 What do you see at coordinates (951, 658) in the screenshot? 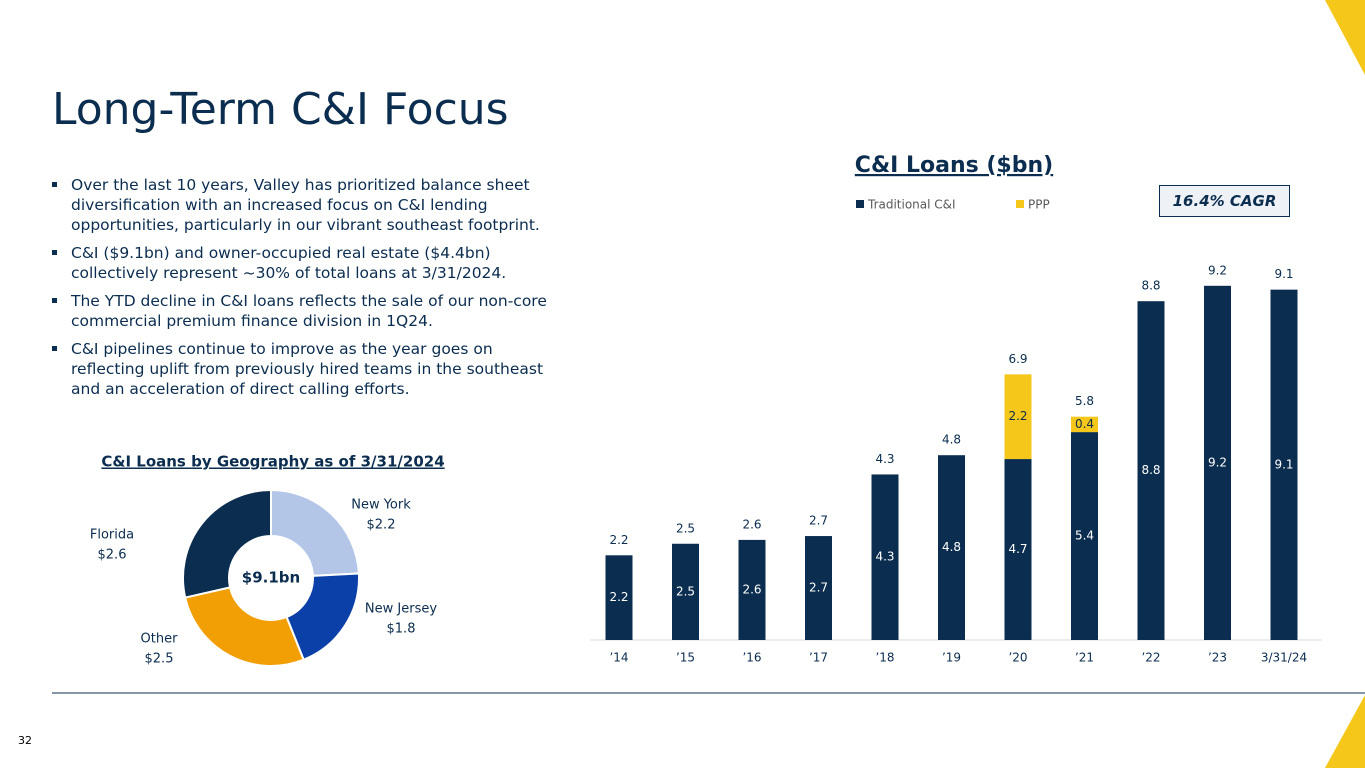
I see `x-tick-label: ’19` at bounding box center [951, 658].